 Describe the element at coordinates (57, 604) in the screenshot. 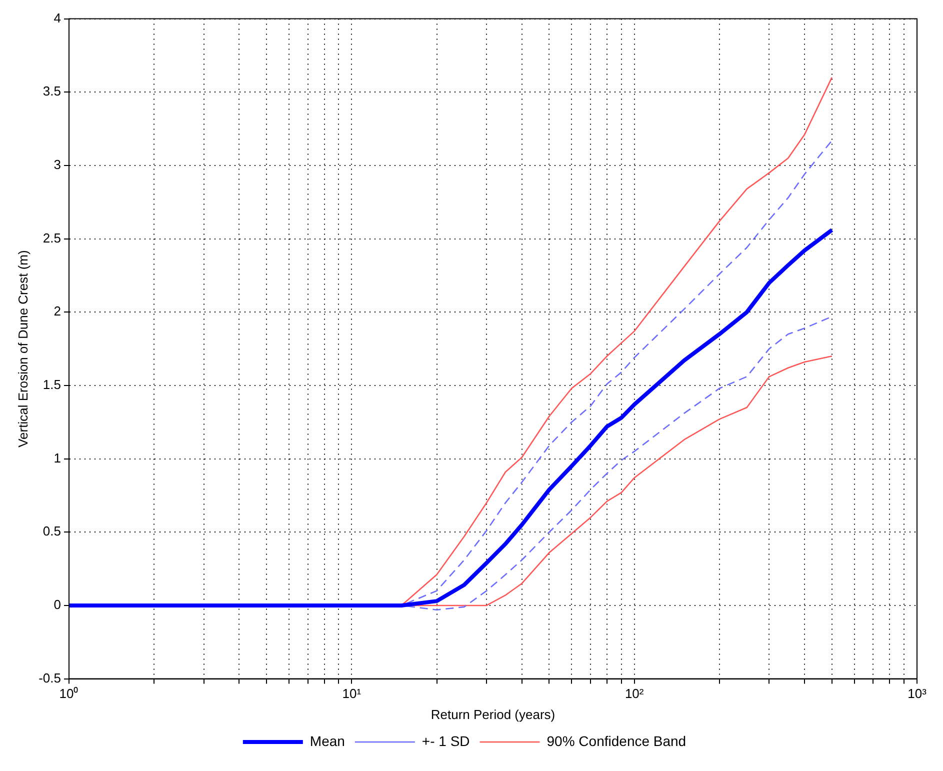

I see `y-tick-label: 0` at that location.